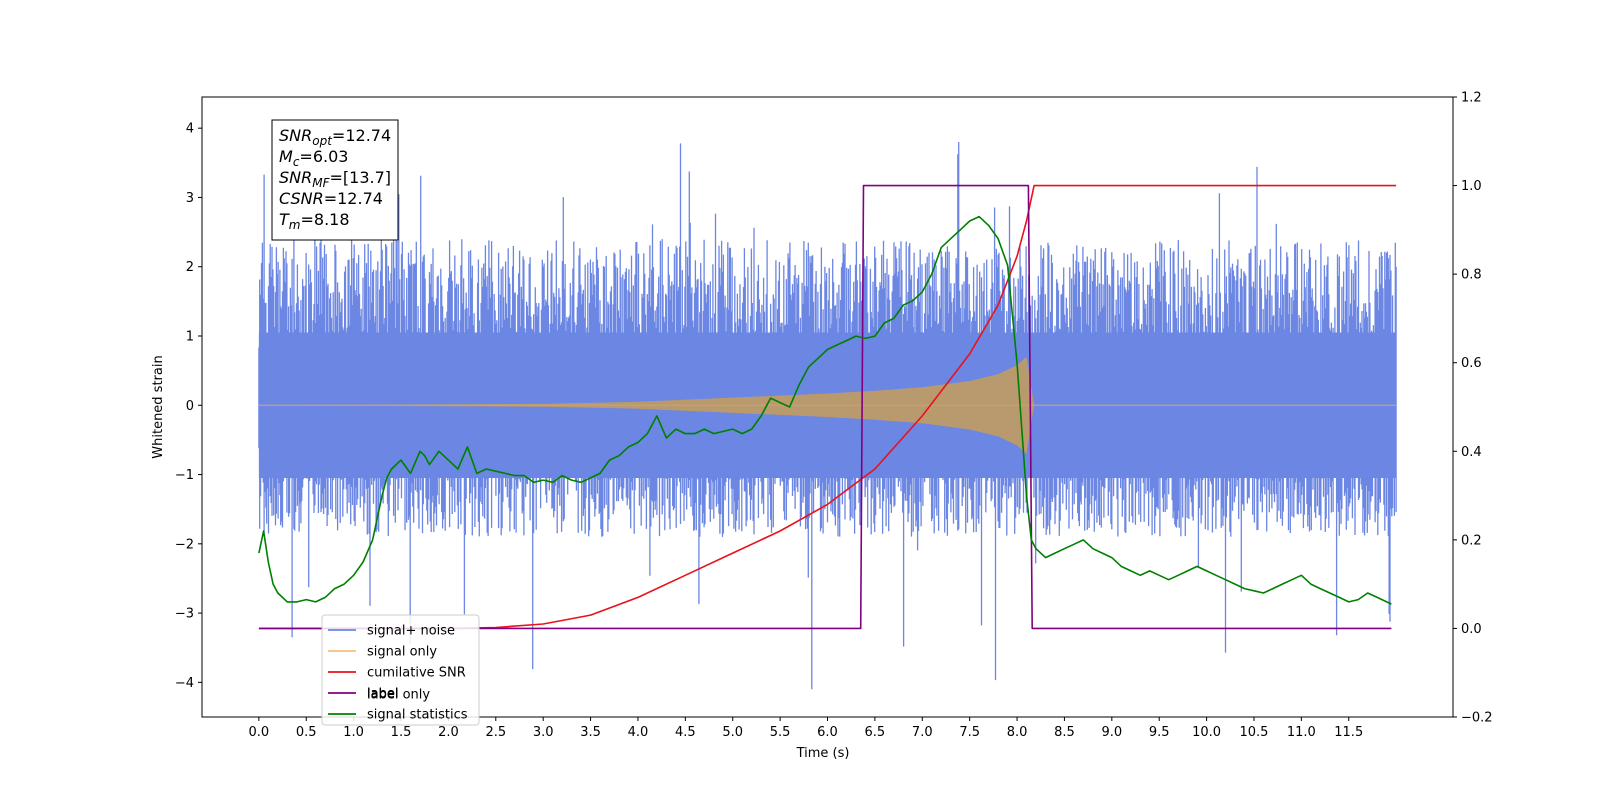 The image size is (1600, 800). I want to click on x-tick-label: 7.0, so click(922, 732).